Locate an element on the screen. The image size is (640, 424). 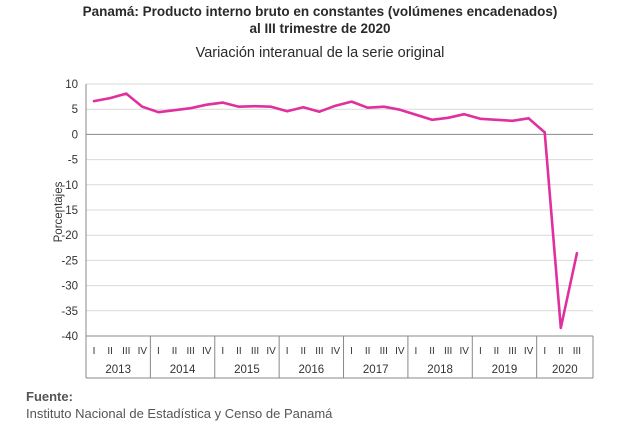
source-label: Fuente: is located at coordinates (49, 396).